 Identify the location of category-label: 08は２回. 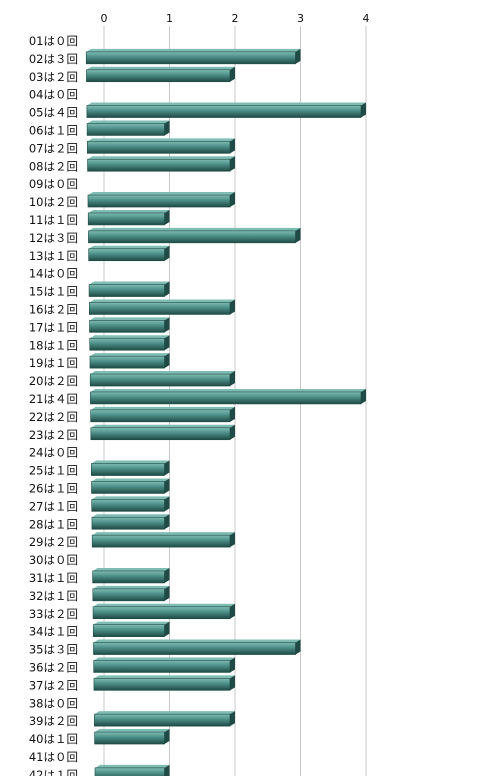
(53, 166).